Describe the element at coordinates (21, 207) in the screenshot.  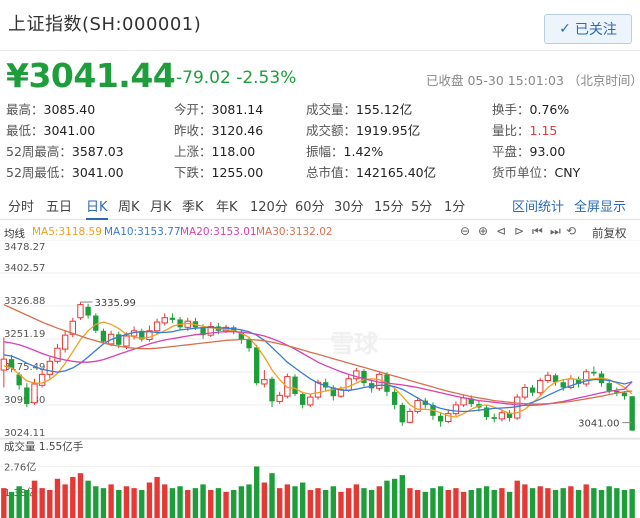
I see `tab-period: 分时` at that location.